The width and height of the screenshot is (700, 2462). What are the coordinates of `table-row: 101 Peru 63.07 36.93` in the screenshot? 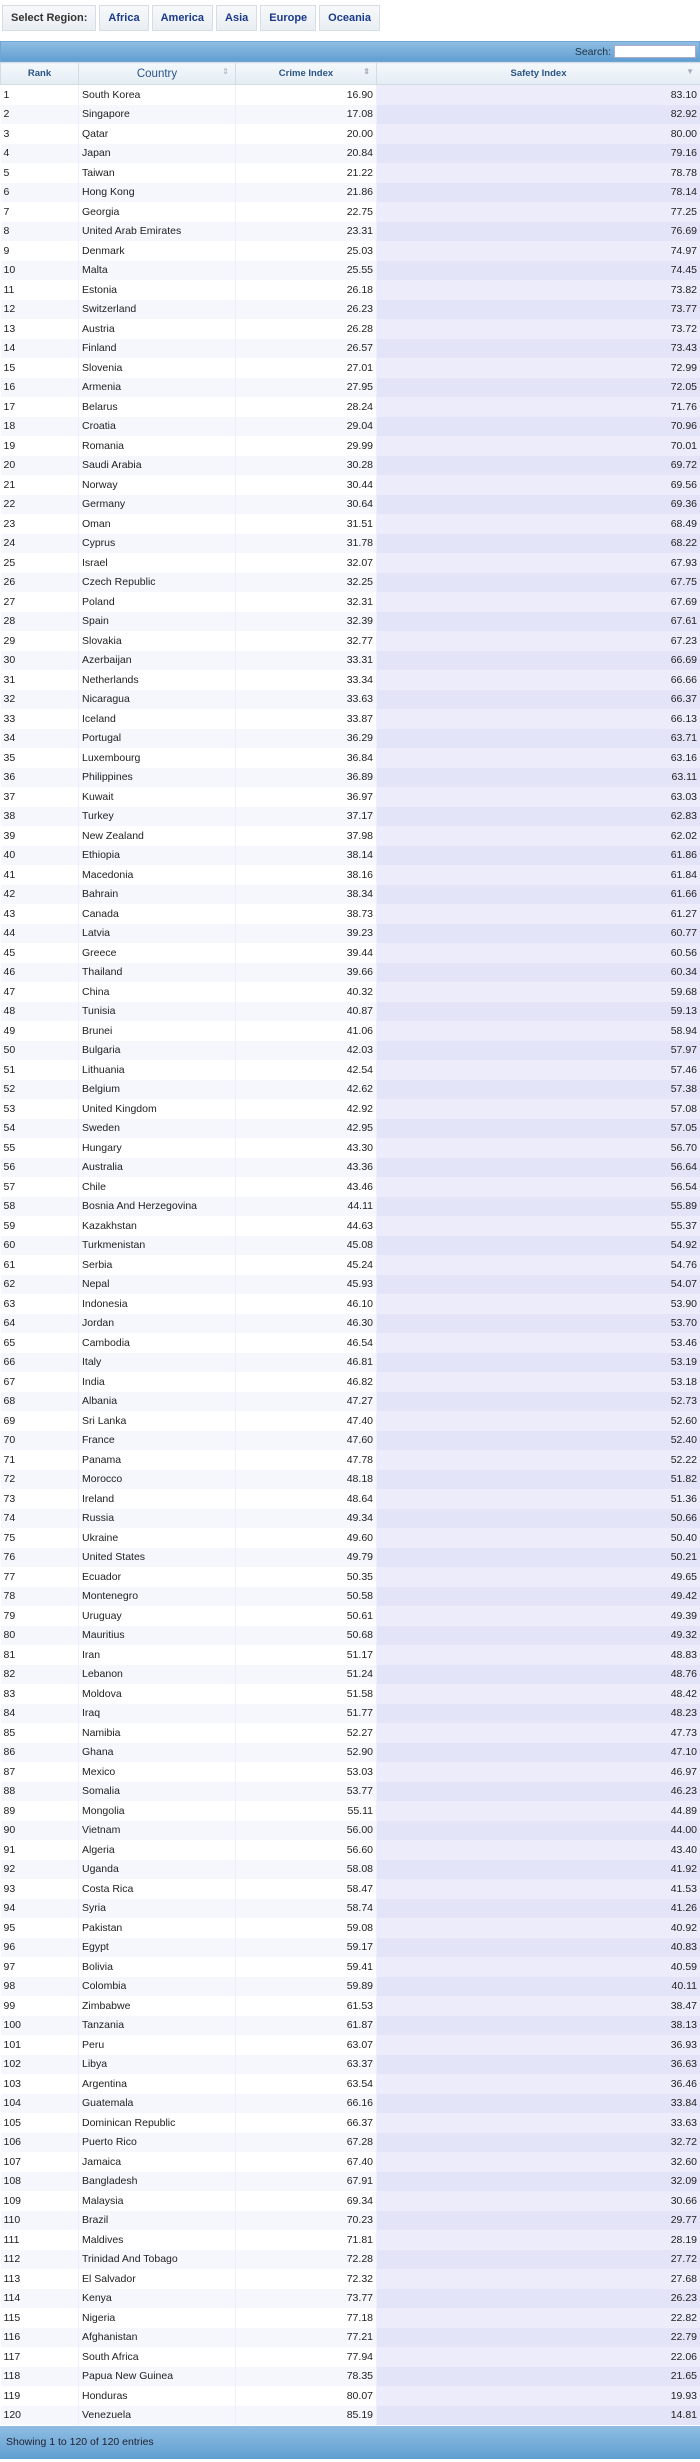 It's located at (350, 2045).